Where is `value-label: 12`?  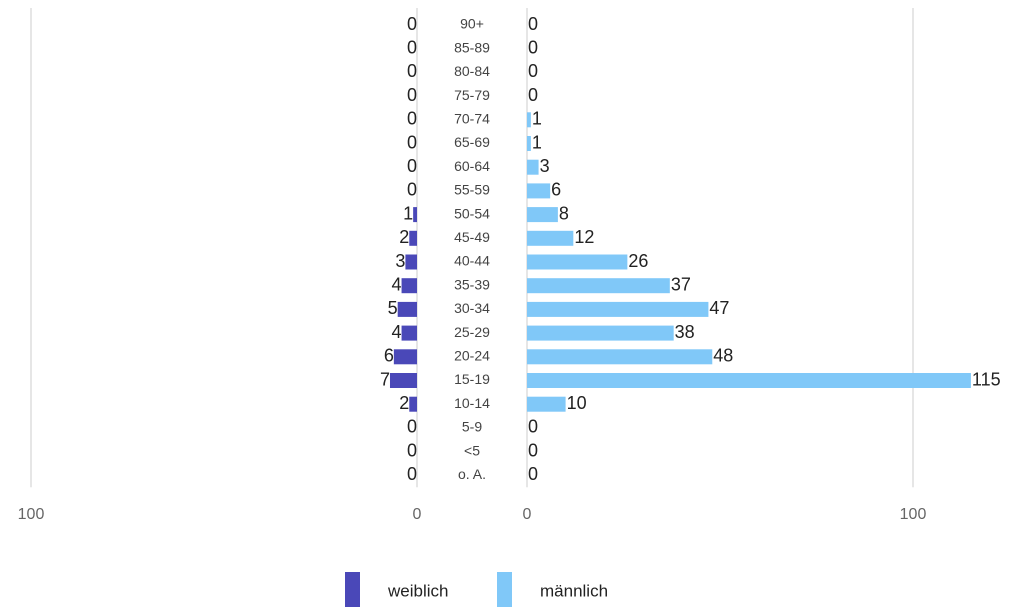 value-label: 12 is located at coordinates (584, 237).